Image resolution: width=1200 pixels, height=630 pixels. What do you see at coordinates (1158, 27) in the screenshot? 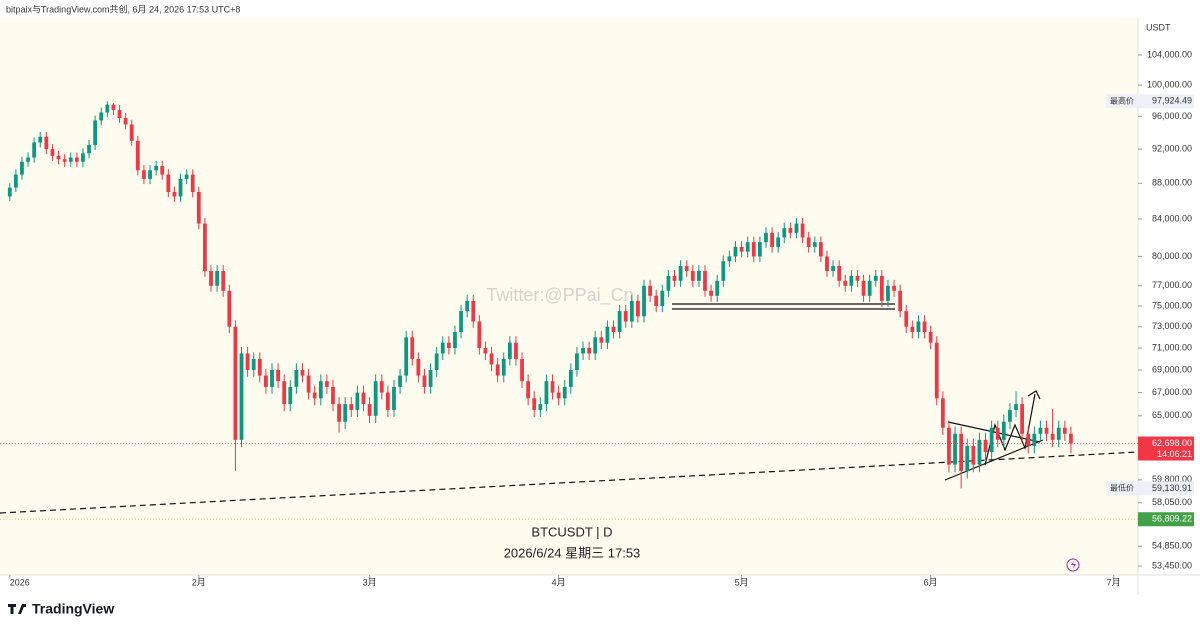
I see `currency: USDT` at bounding box center [1158, 27].